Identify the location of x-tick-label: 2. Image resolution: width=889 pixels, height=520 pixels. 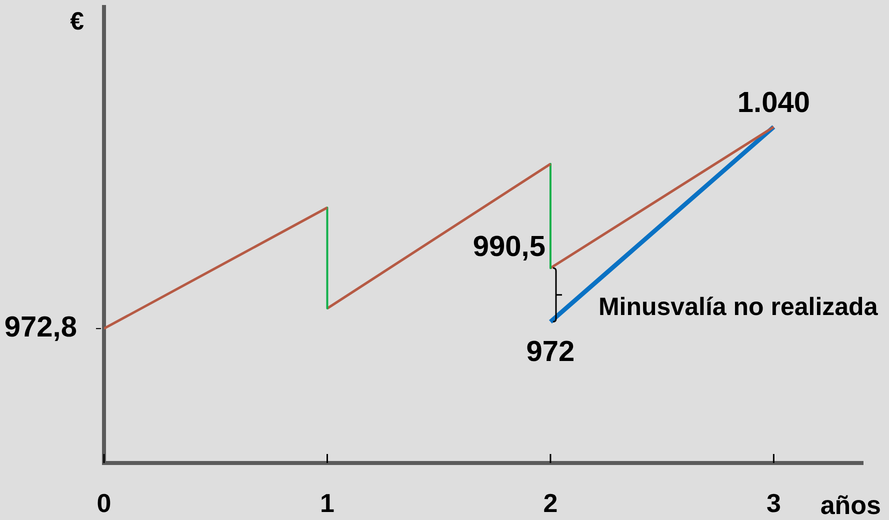
(550, 503).